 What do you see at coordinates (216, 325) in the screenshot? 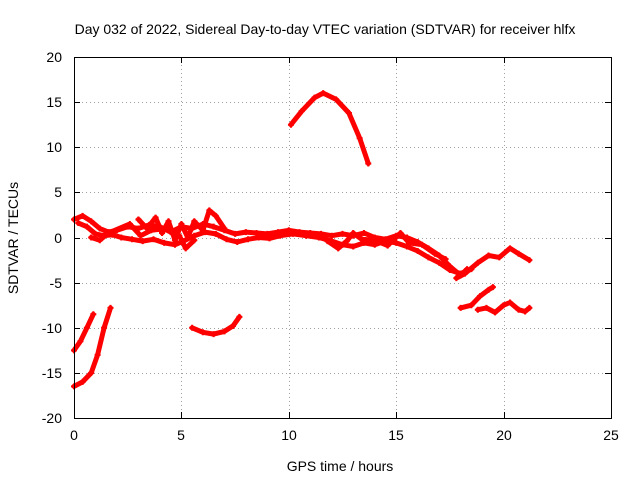
I see `series-track-c` at bounding box center [216, 325].